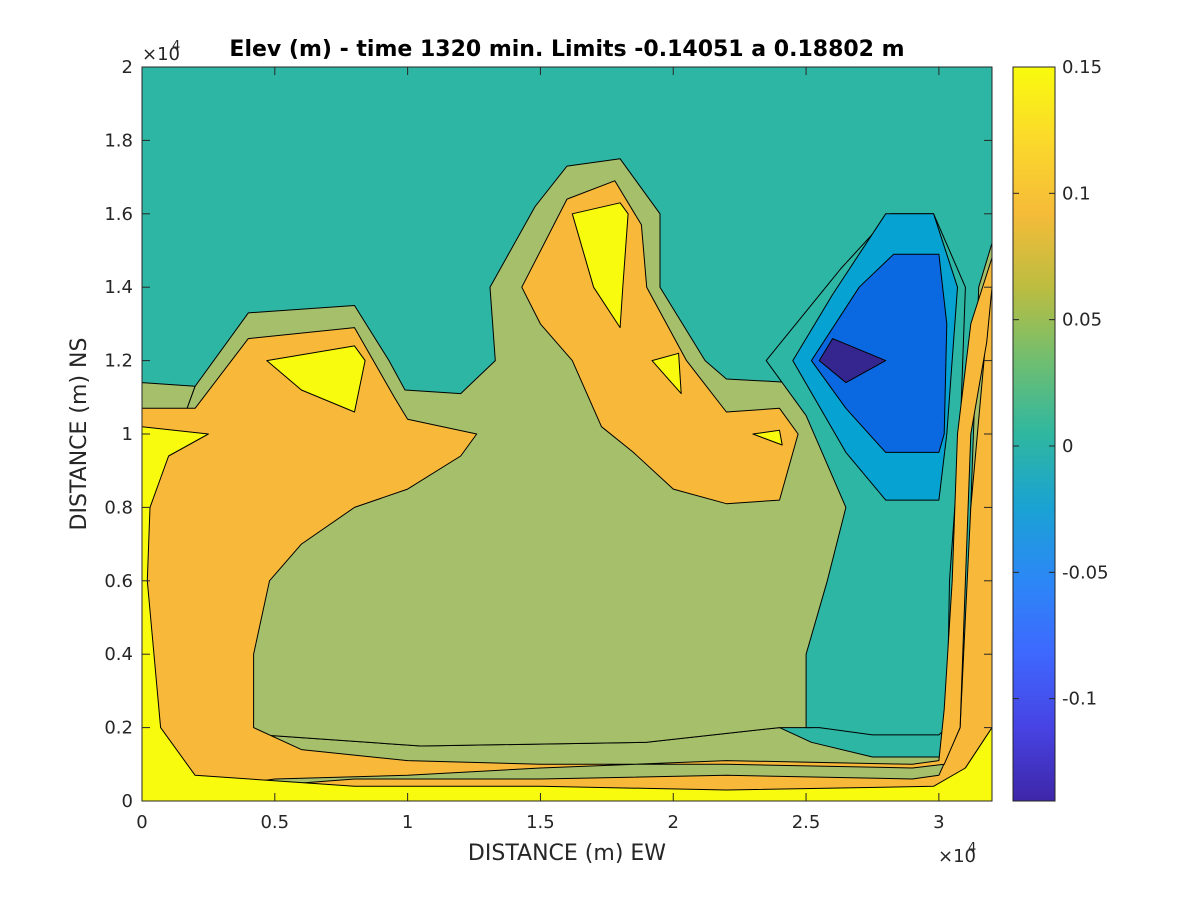  I want to click on x-axis-exponent: ×10 4, so click(957, 854).